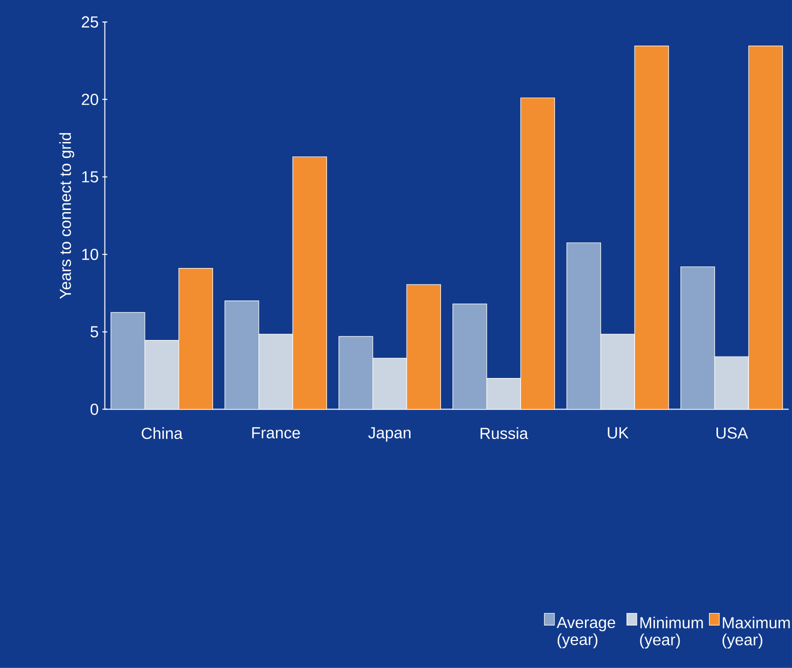  I want to click on x-tick-label: UK, so click(618, 433).